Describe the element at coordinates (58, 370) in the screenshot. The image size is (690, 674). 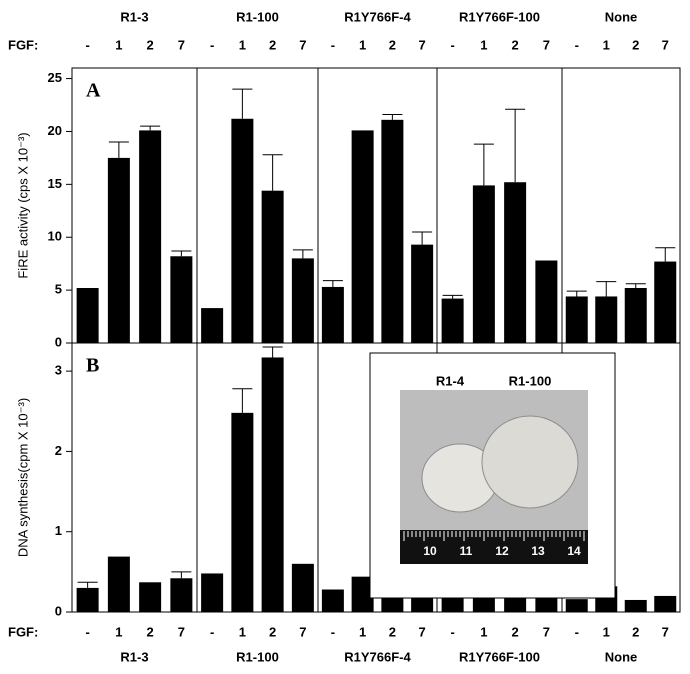
I see `y-tick-label: 3` at that location.